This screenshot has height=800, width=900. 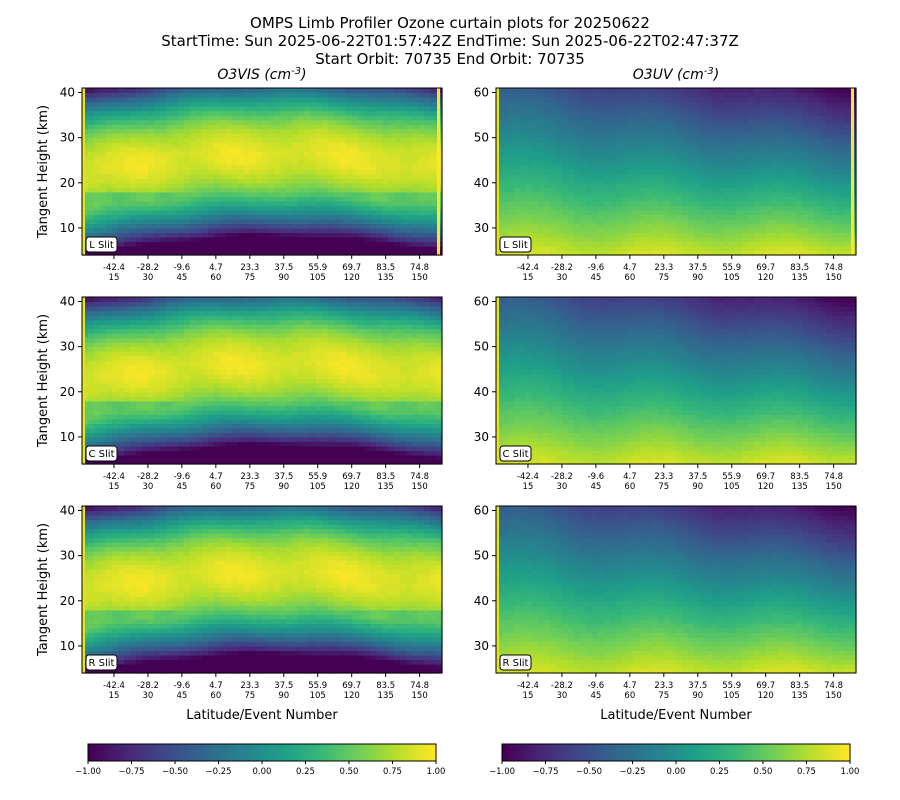 What do you see at coordinates (148, 686) in the screenshot?
I see `x-tick-latitude-label: -28.2` at bounding box center [148, 686].